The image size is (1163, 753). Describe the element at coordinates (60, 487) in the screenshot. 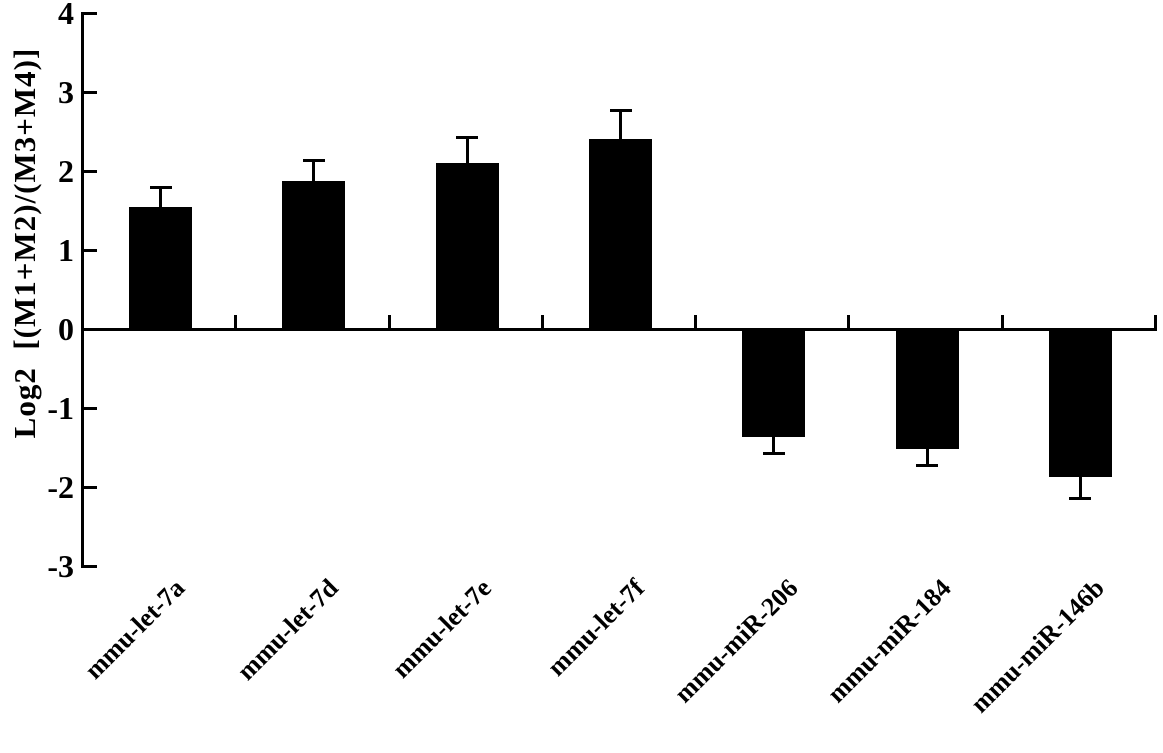

I see `y-tick-label: -2` at that location.